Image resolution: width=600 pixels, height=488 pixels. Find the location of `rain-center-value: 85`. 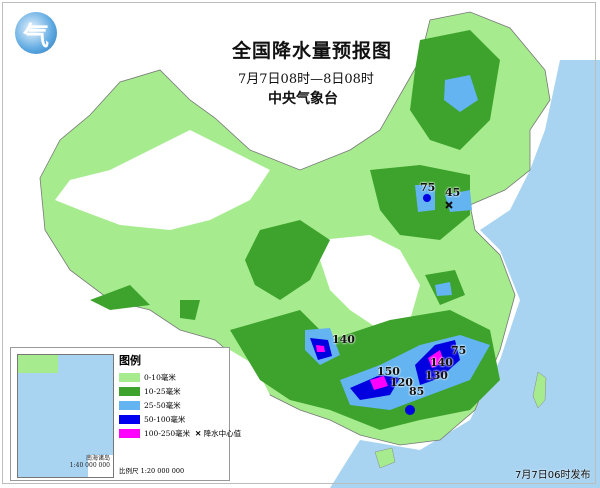

rain-center-value: 85 is located at coordinates (417, 391).